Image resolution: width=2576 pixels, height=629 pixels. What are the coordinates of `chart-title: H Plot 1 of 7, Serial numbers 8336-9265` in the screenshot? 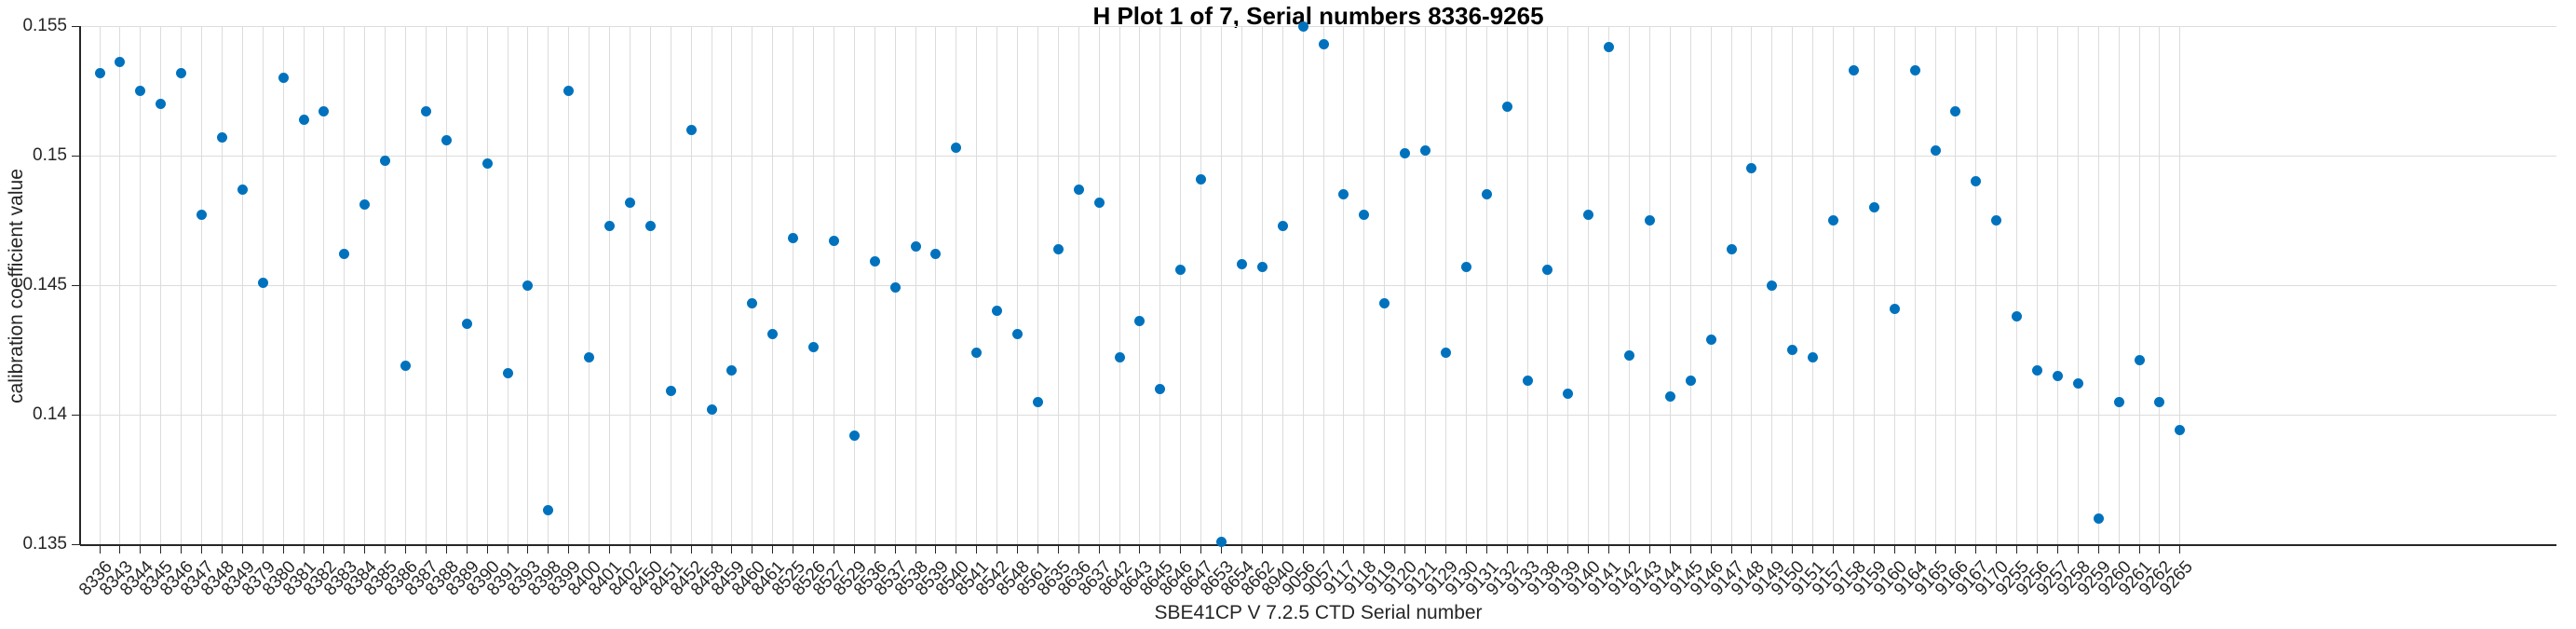 It's located at (1318, 16).